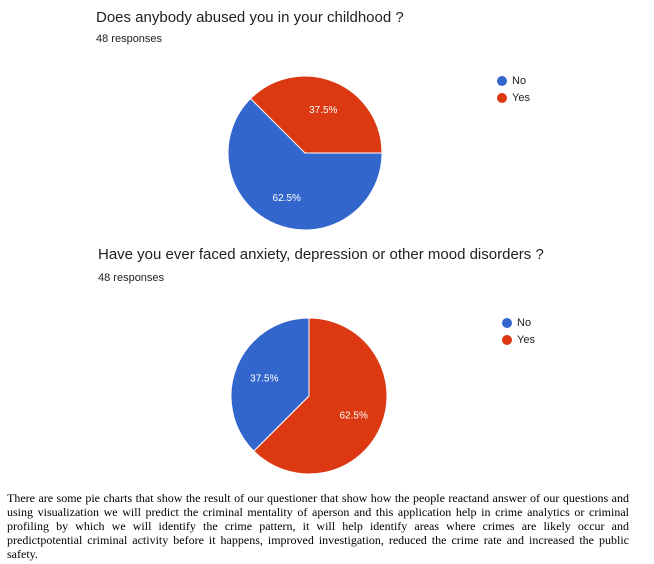  What do you see at coordinates (129, 39) in the screenshot?
I see `chart1-response-count: 48 responses` at bounding box center [129, 39].